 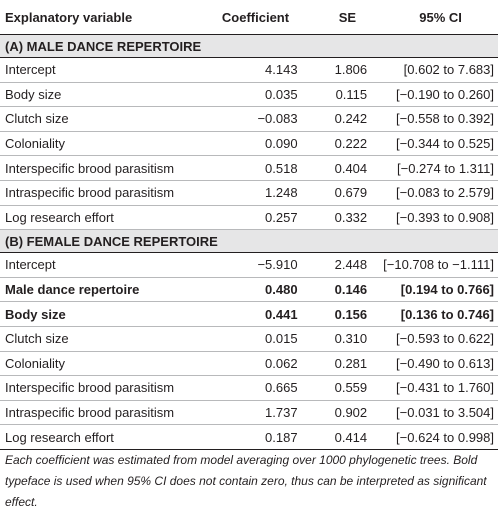 I want to click on se-cell: 2.448, so click(x=347, y=265).